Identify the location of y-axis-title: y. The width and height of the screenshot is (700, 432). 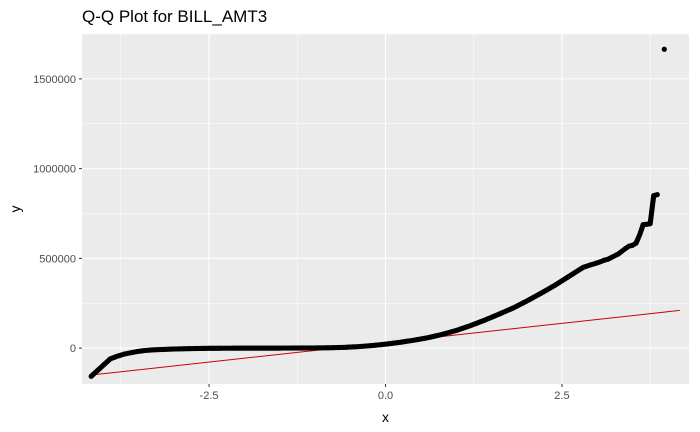
(15, 209).